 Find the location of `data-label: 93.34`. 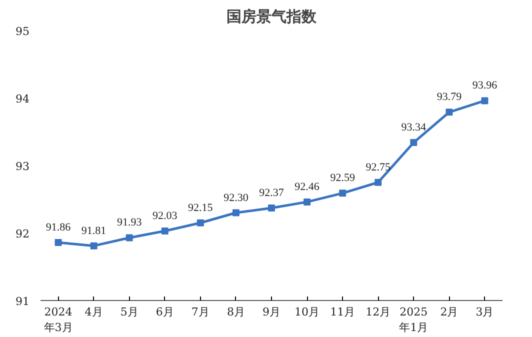

data-label: 93.34 is located at coordinates (414, 128).